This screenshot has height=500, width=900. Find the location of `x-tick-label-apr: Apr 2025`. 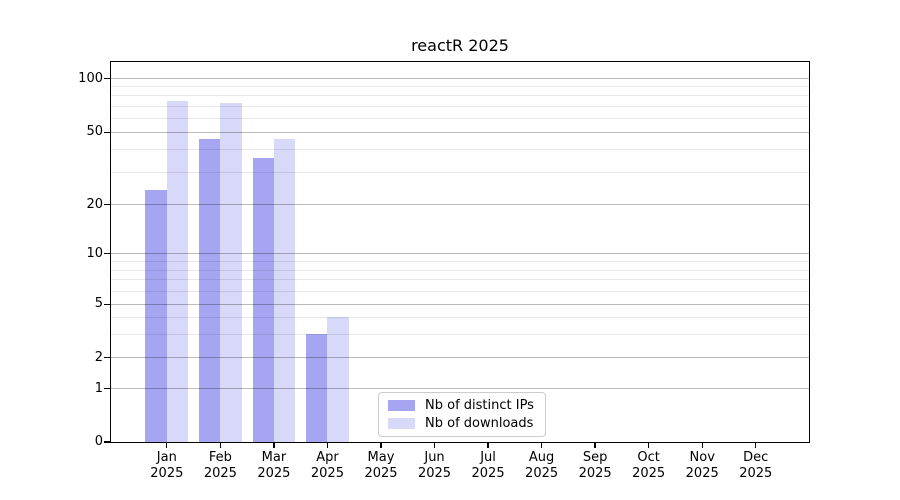

x-tick-label-apr: Apr 2025 is located at coordinates (327, 465).